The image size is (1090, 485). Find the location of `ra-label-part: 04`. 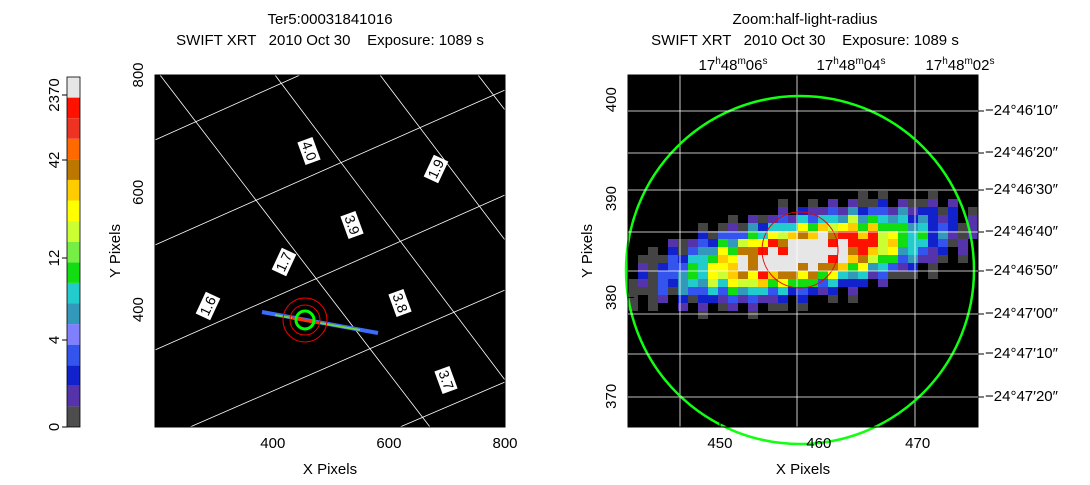

ra-label-part: 04 is located at coordinates (872, 65).